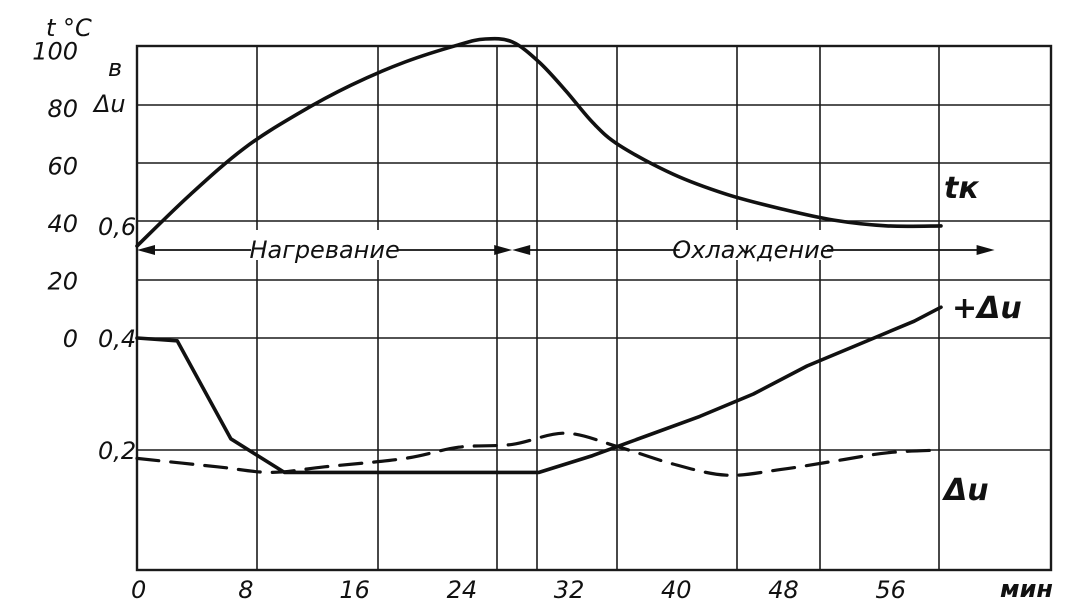 The image size is (1067, 606). Describe the element at coordinates (62, 282) in the screenshot. I see `y-tick-label-temperature: 20` at that location.